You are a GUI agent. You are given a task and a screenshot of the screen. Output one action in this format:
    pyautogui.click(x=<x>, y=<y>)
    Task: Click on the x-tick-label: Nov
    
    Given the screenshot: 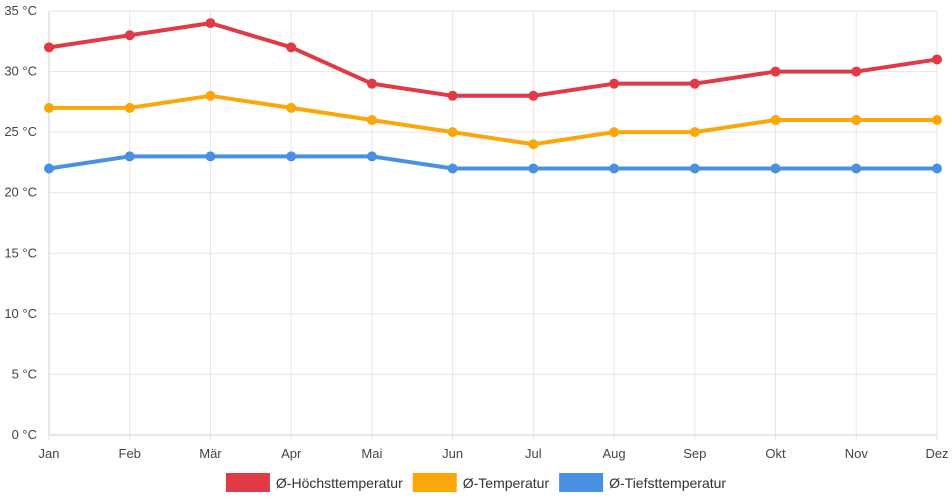 What is the action you would take?
    pyautogui.click(x=857, y=453)
    